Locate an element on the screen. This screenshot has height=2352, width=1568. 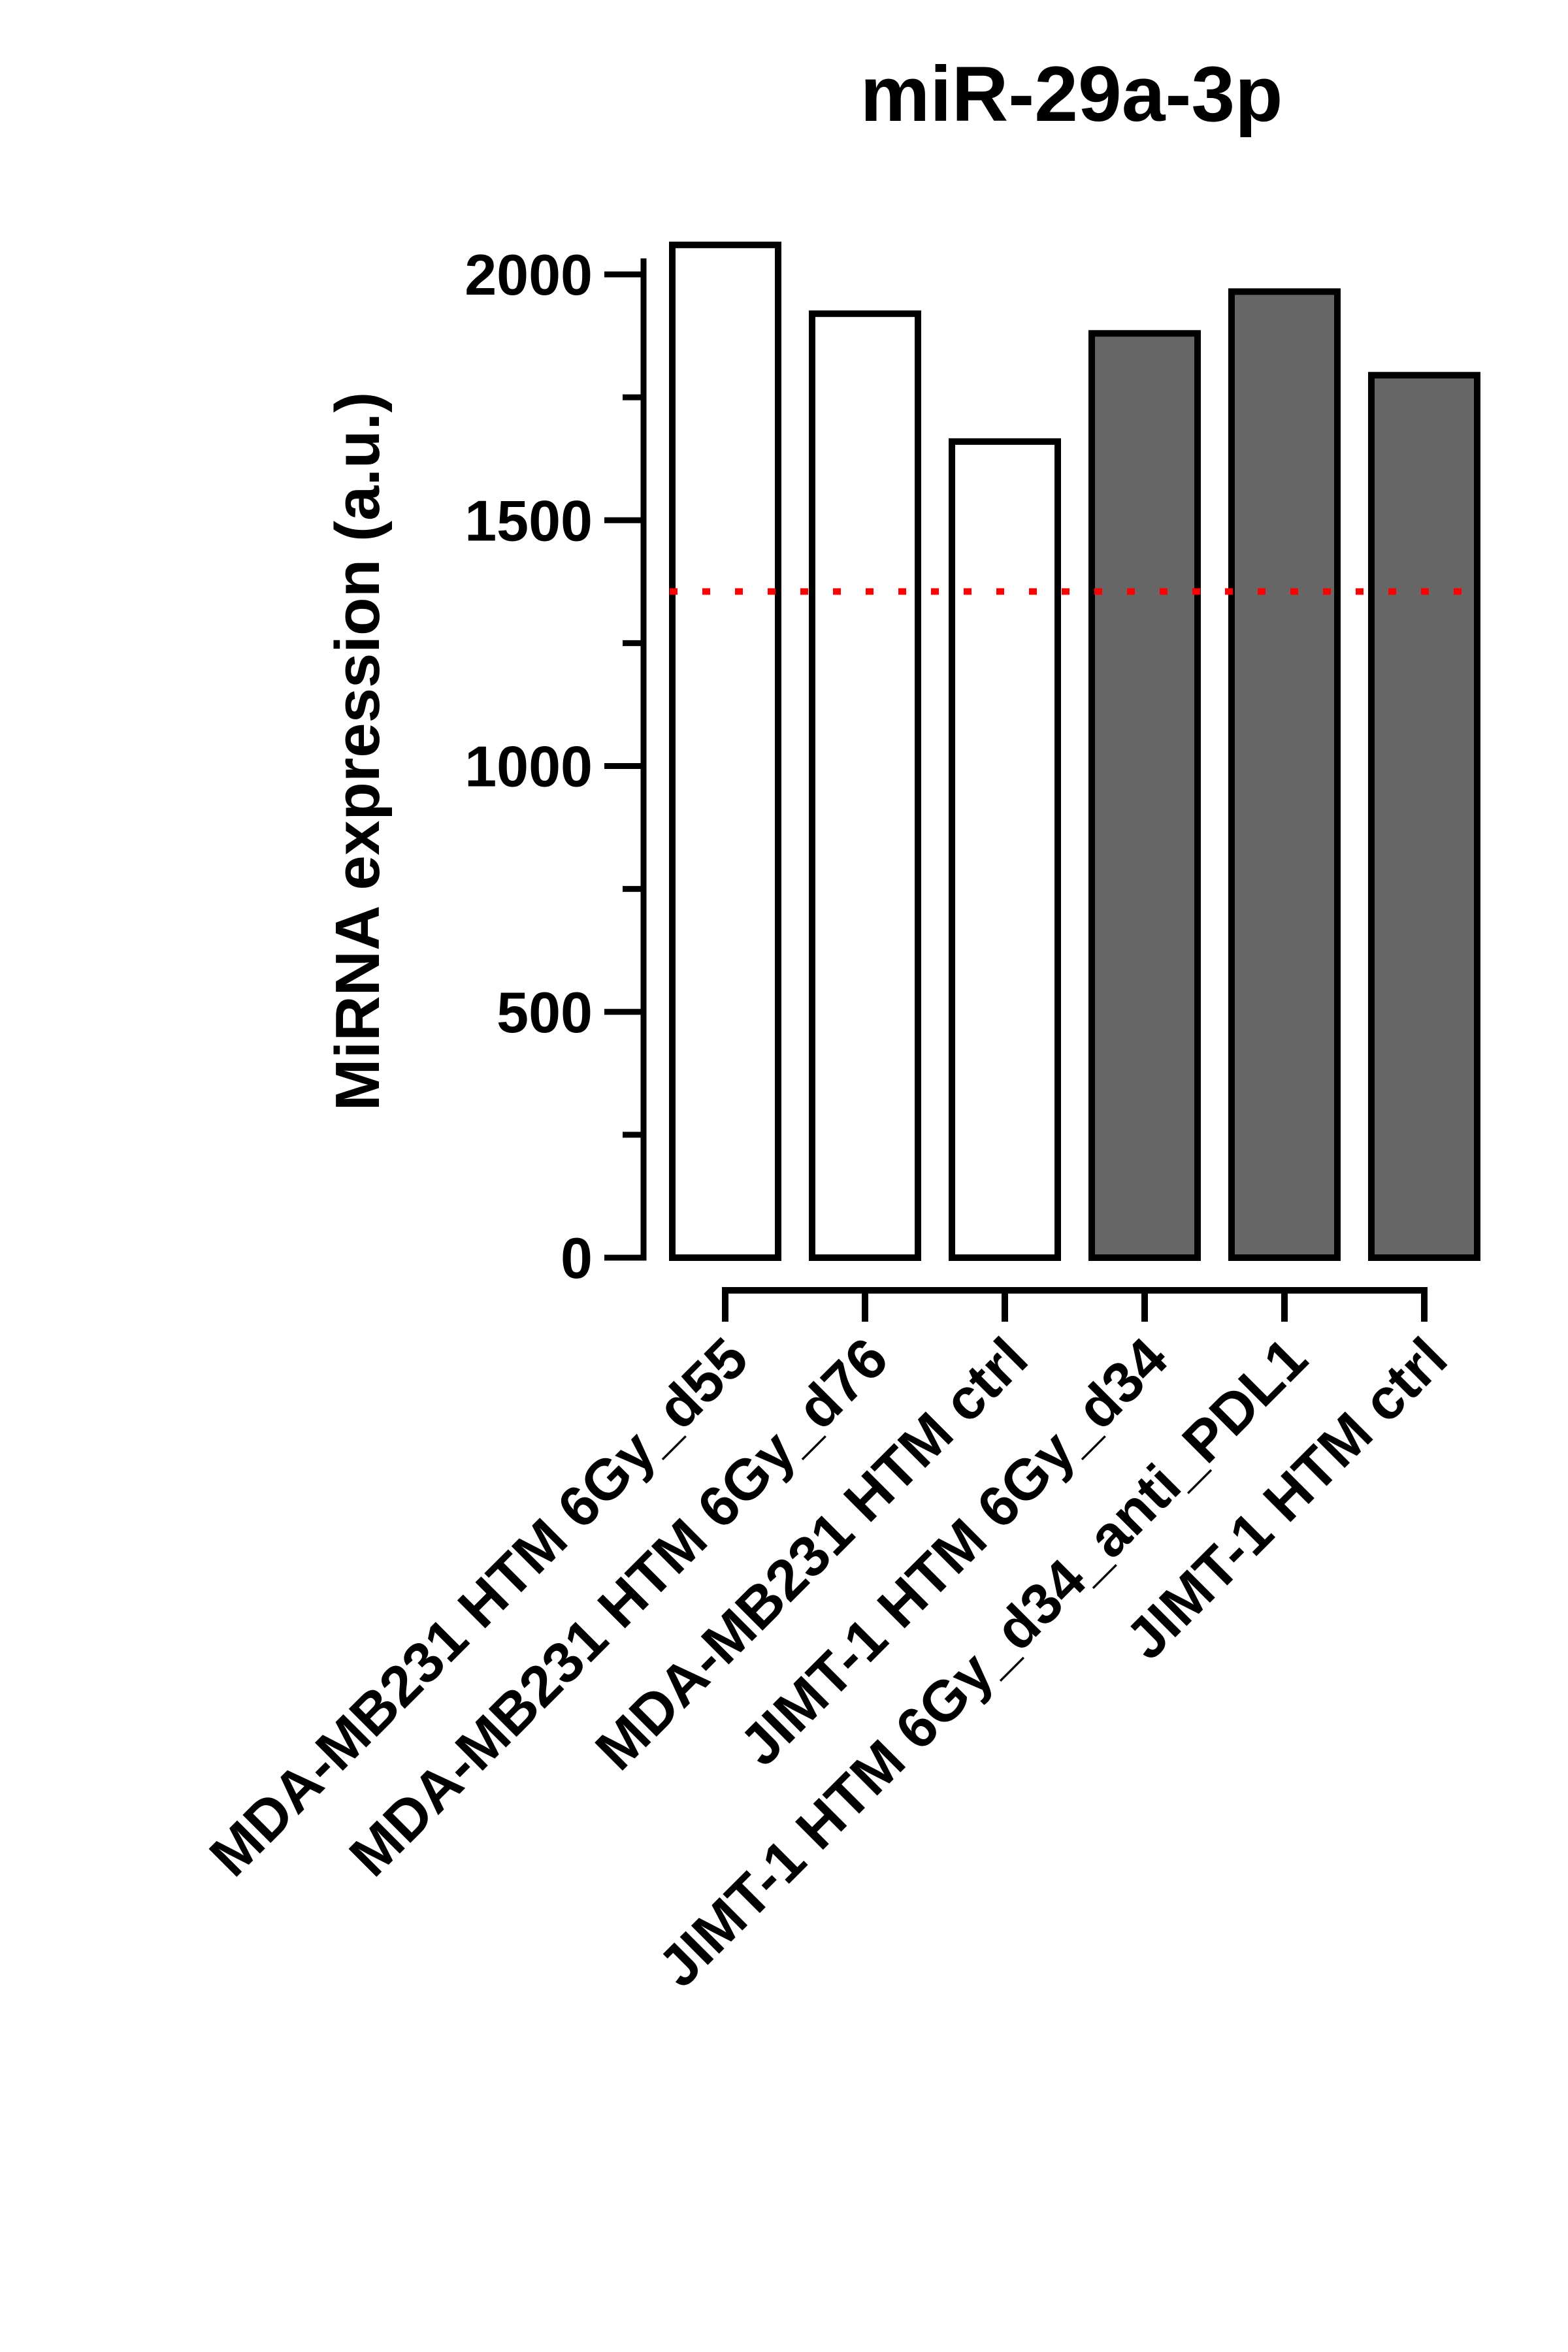
y-tick-label: 1500 is located at coordinates (529, 520).